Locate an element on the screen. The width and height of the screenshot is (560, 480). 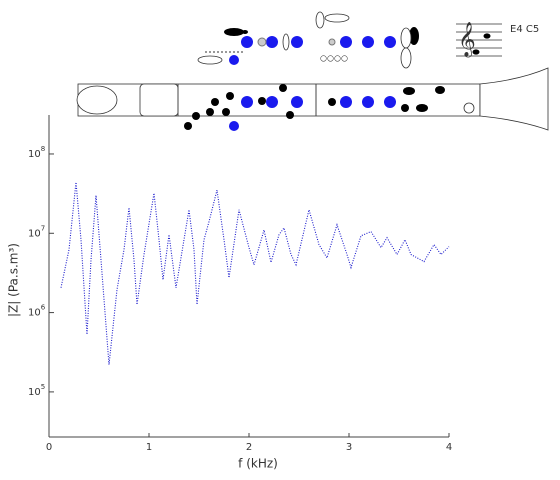
x-tick-label: 4 is located at coordinates (449, 447).